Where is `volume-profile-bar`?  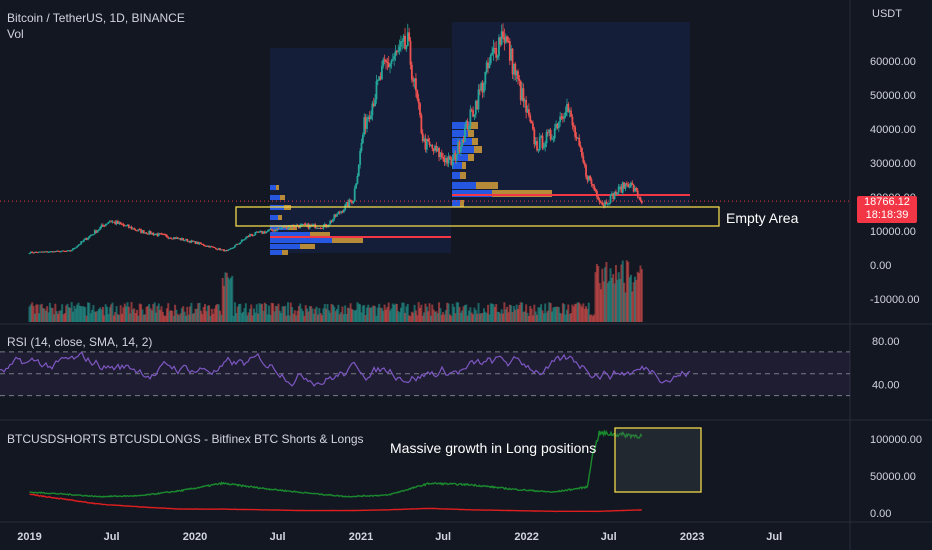 volume-profile-bar is located at coordinates (471, 157).